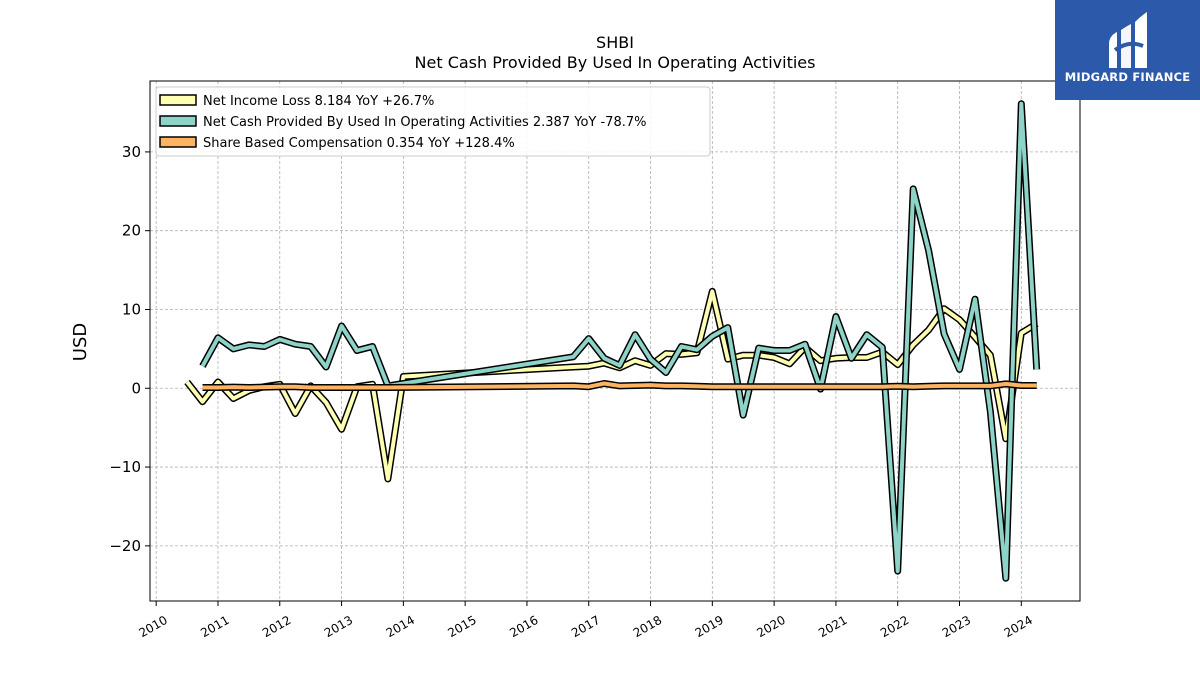 Image resolution: width=1200 pixels, height=675 pixels. Describe the element at coordinates (338, 626) in the screenshot. I see `x-tick-label: 2013` at that location.